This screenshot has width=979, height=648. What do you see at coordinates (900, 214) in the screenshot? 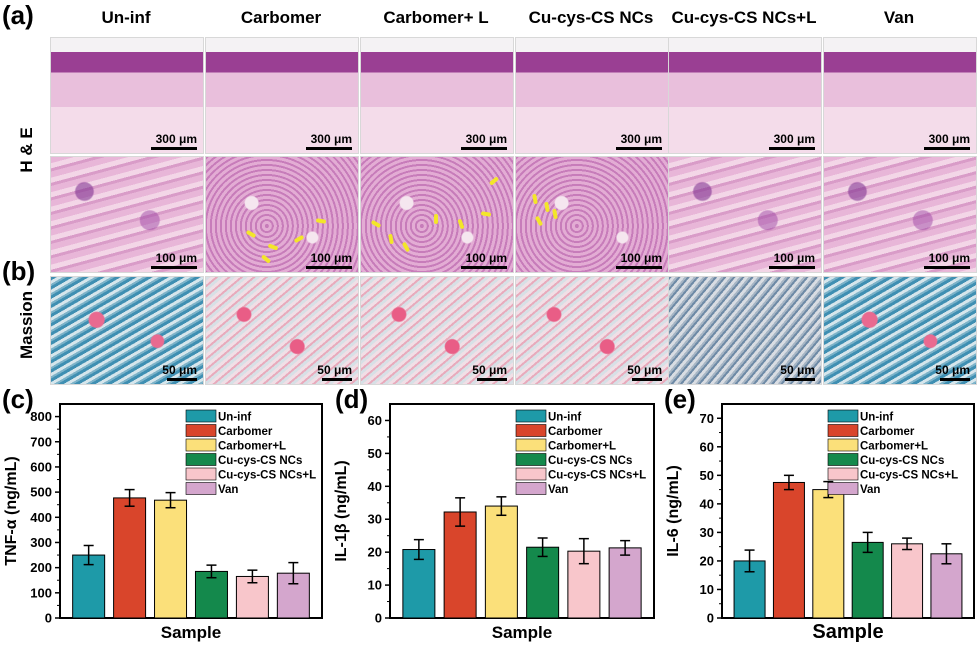
I see `micrograph-he-zoom-van: 100 μm` at bounding box center [900, 214].